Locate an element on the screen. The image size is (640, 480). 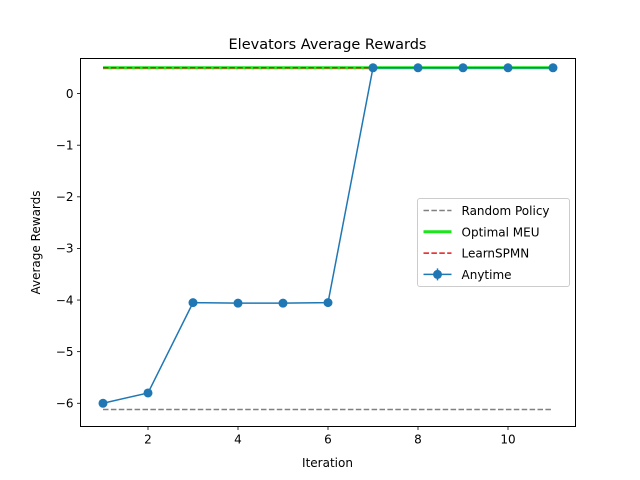
legend-label-learnspmn: LearnSPMN is located at coordinates (496, 254).